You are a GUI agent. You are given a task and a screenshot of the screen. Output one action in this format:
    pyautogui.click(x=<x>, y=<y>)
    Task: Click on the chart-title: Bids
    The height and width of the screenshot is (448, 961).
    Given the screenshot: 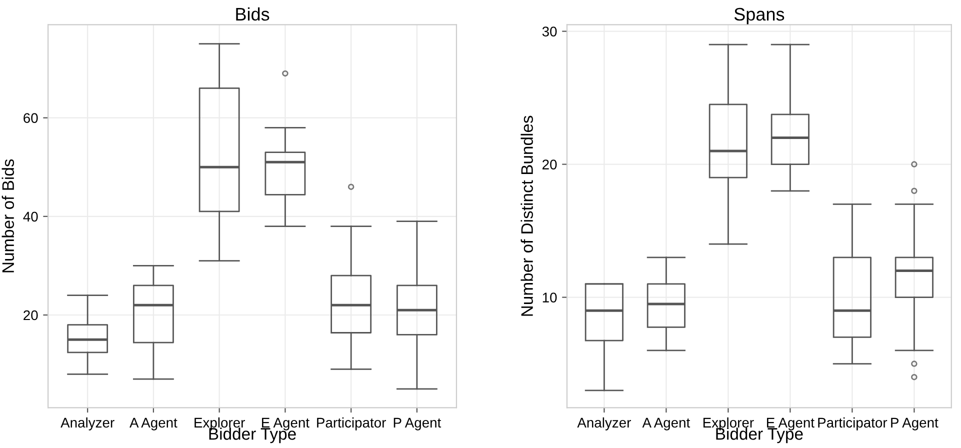 What is the action you would take?
    pyautogui.click(x=253, y=14)
    